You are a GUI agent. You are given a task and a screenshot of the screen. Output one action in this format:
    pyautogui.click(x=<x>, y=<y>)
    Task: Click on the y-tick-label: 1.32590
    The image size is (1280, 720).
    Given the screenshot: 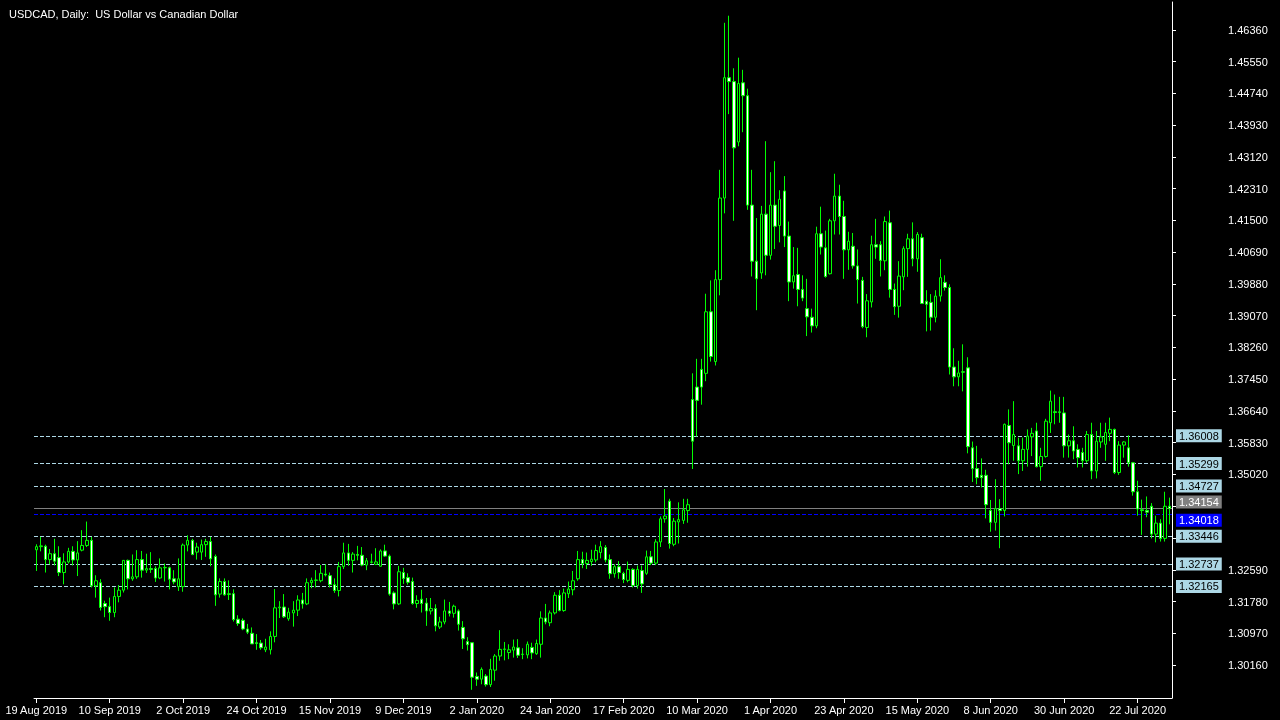 What is the action you would take?
    pyautogui.click(x=1248, y=569)
    